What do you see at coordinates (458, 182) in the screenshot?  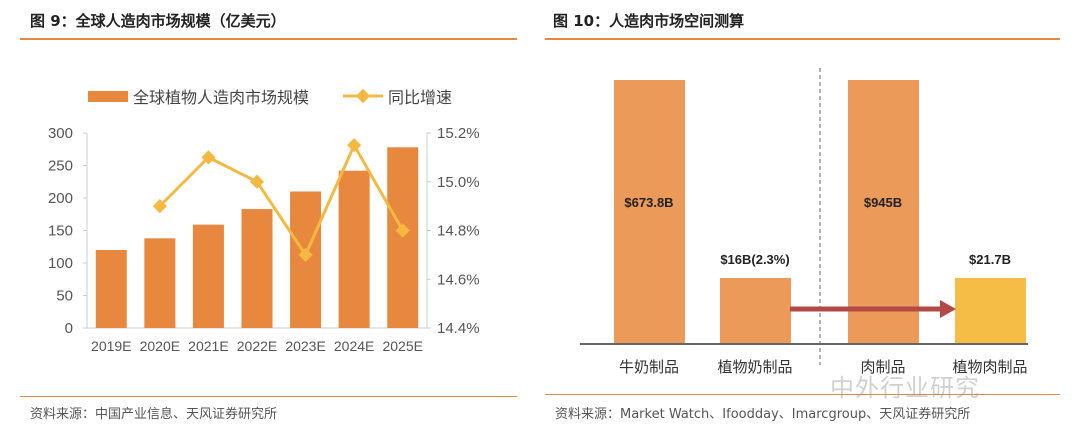 I see `y2-tick-label: 15.0%` at bounding box center [458, 182].